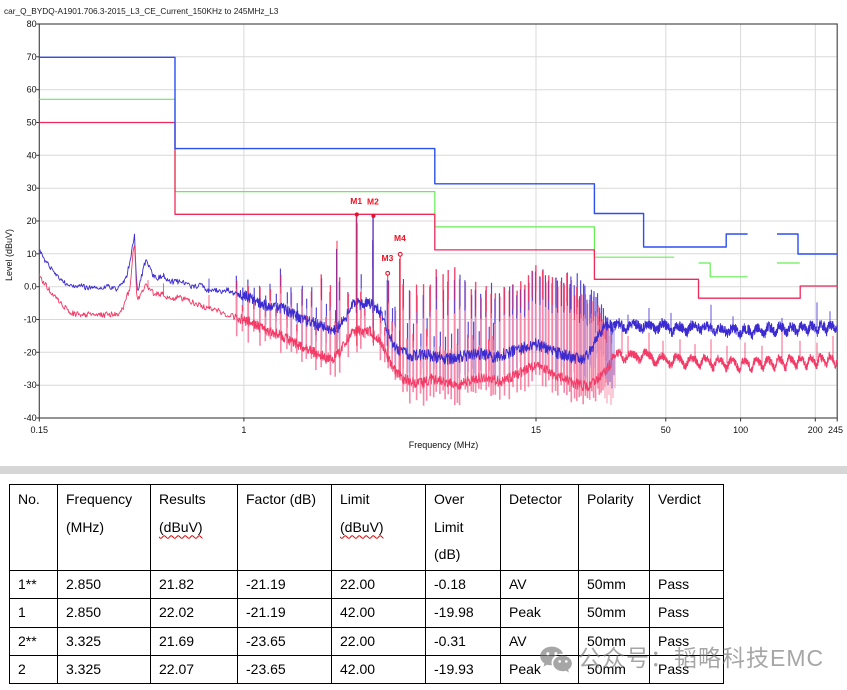  Describe the element at coordinates (32, 188) in the screenshot. I see `svg-text: 30` at that location.